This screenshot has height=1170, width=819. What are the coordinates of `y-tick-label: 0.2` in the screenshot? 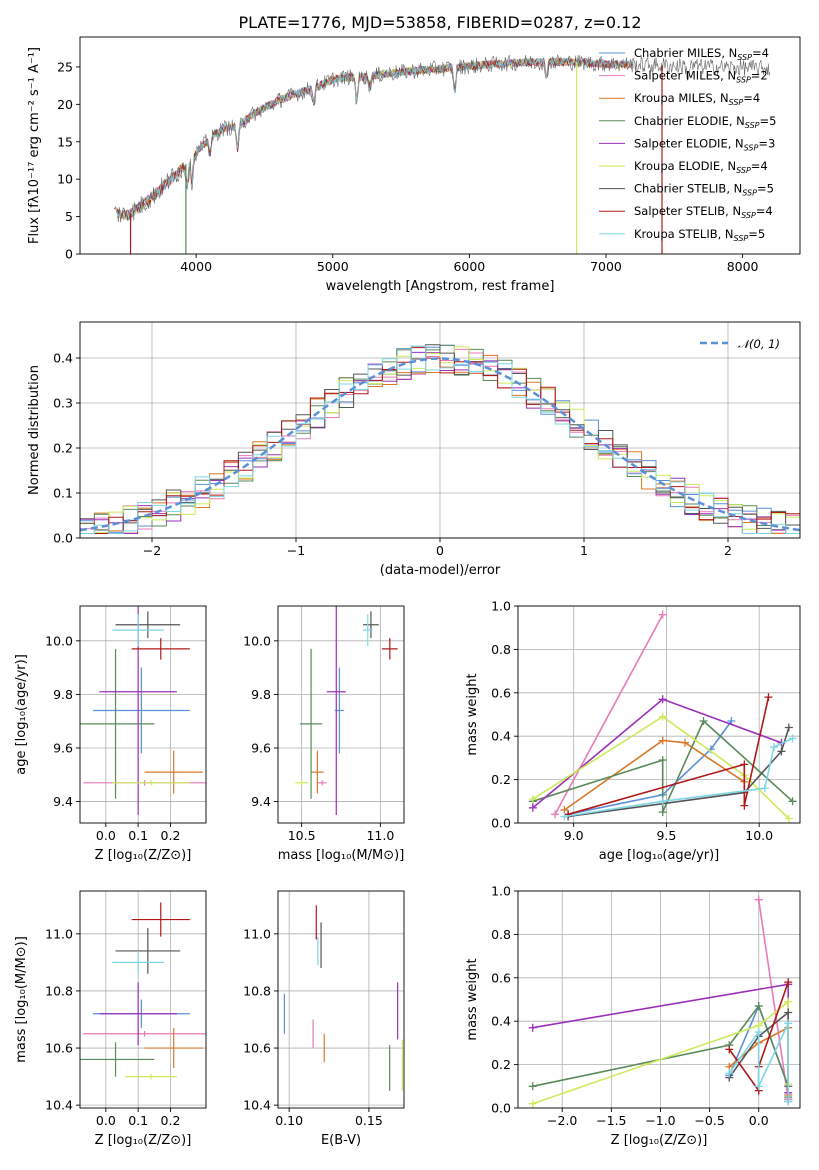 It's located at (501, 1064).